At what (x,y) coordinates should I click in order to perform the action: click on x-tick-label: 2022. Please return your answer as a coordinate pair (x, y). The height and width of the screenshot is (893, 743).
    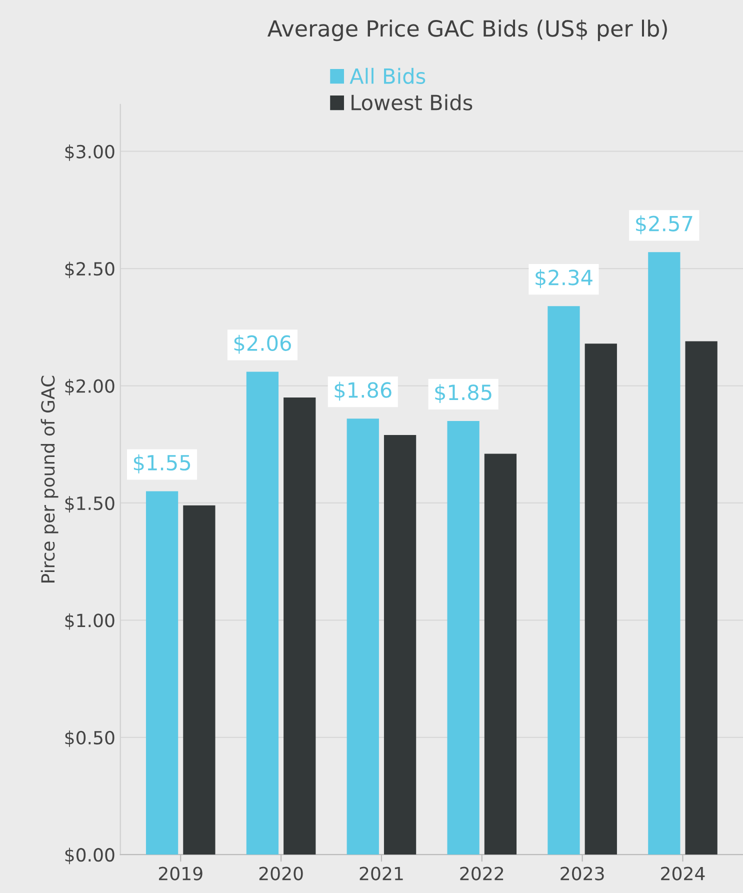
    Looking at the image, I should click on (482, 873).